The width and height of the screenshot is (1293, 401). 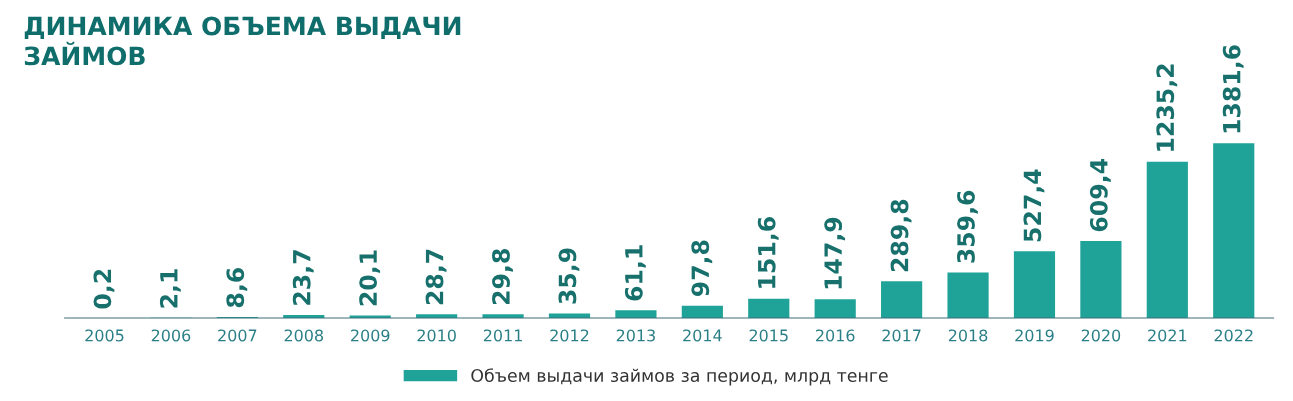 I want to click on x-tick-label: 2012, so click(x=569, y=335).